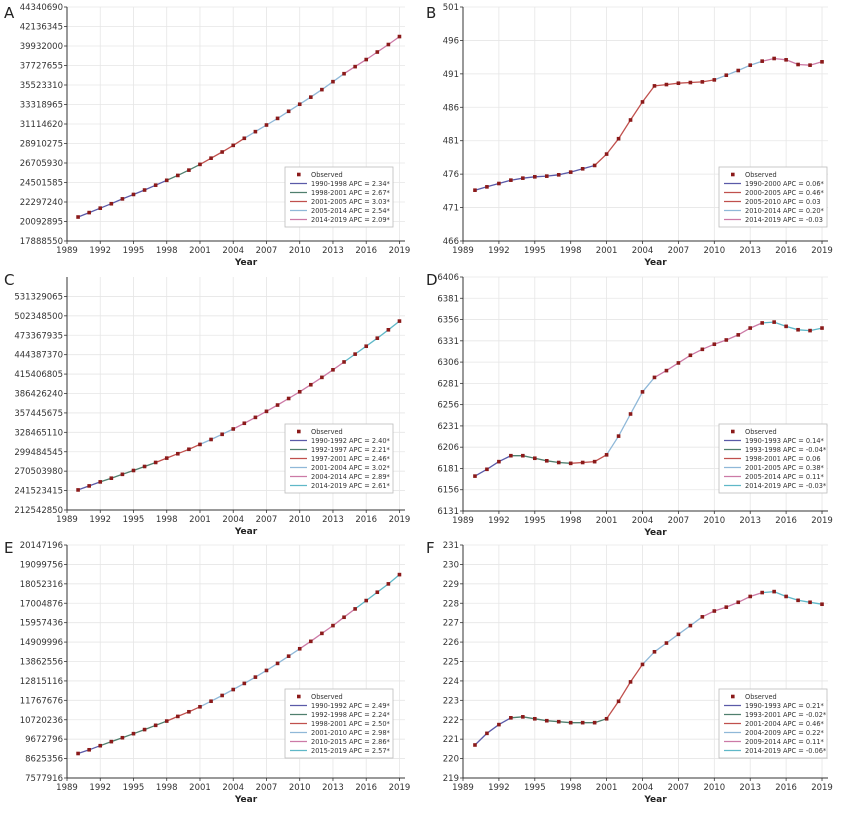 Image resolution: width=845 pixels, height=815 pixels. Describe the element at coordinates (41, 223) in the screenshot. I see `y-tick-label: 20092895` at that location.